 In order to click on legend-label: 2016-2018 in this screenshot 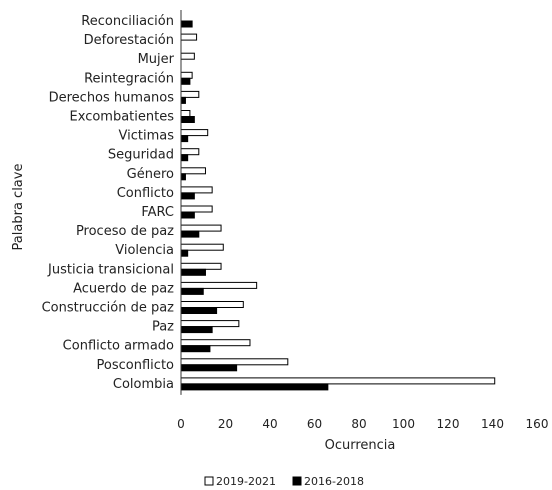, I will do `click(334, 481)`.